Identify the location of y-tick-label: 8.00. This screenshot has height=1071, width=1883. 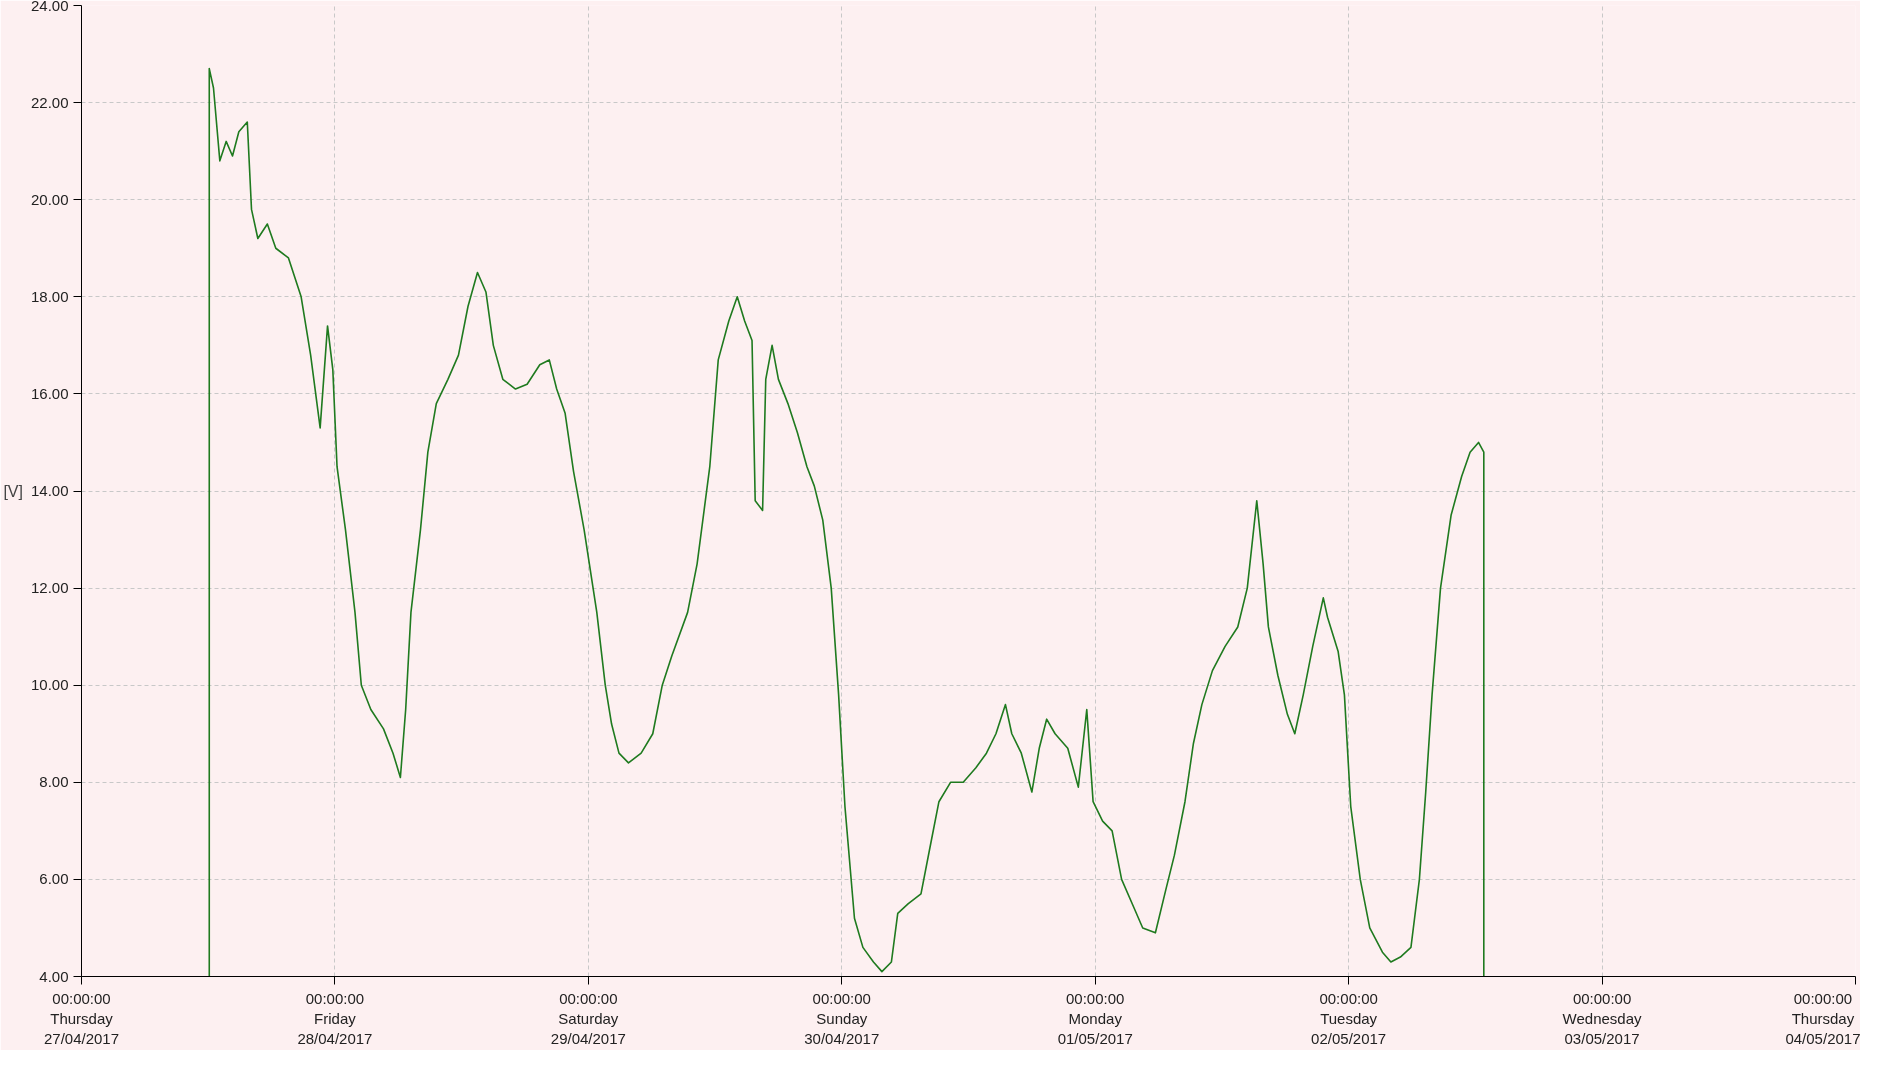
(54, 782).